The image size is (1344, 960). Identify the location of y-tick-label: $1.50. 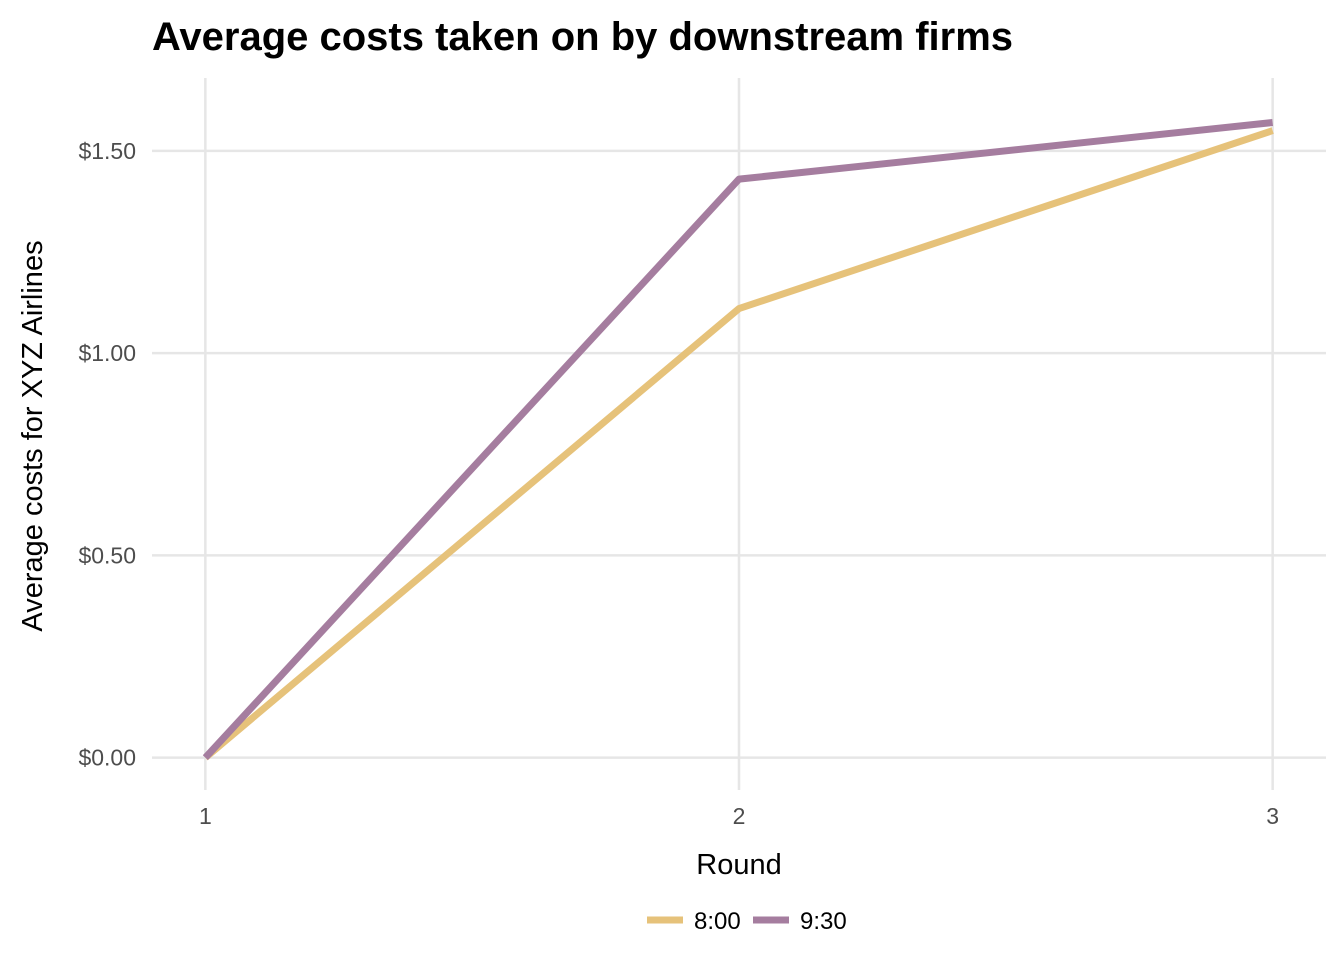
(107, 151).